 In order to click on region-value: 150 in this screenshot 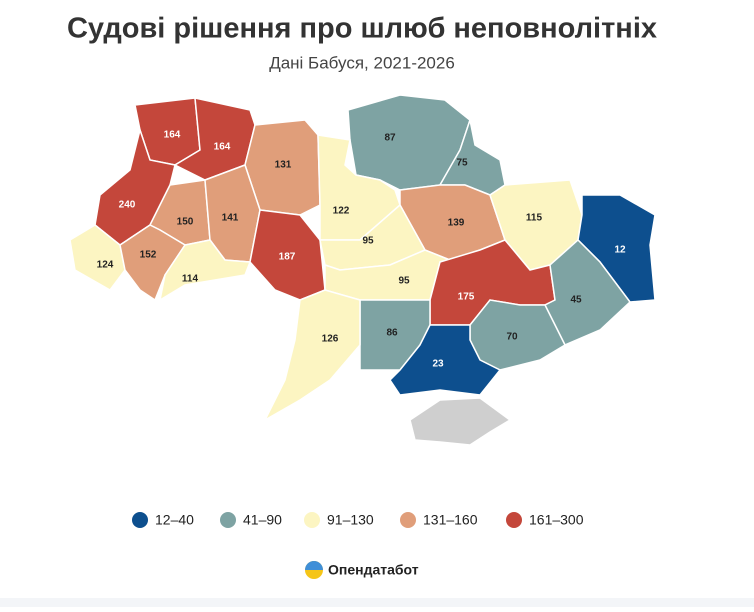, I will do `click(185, 222)`.